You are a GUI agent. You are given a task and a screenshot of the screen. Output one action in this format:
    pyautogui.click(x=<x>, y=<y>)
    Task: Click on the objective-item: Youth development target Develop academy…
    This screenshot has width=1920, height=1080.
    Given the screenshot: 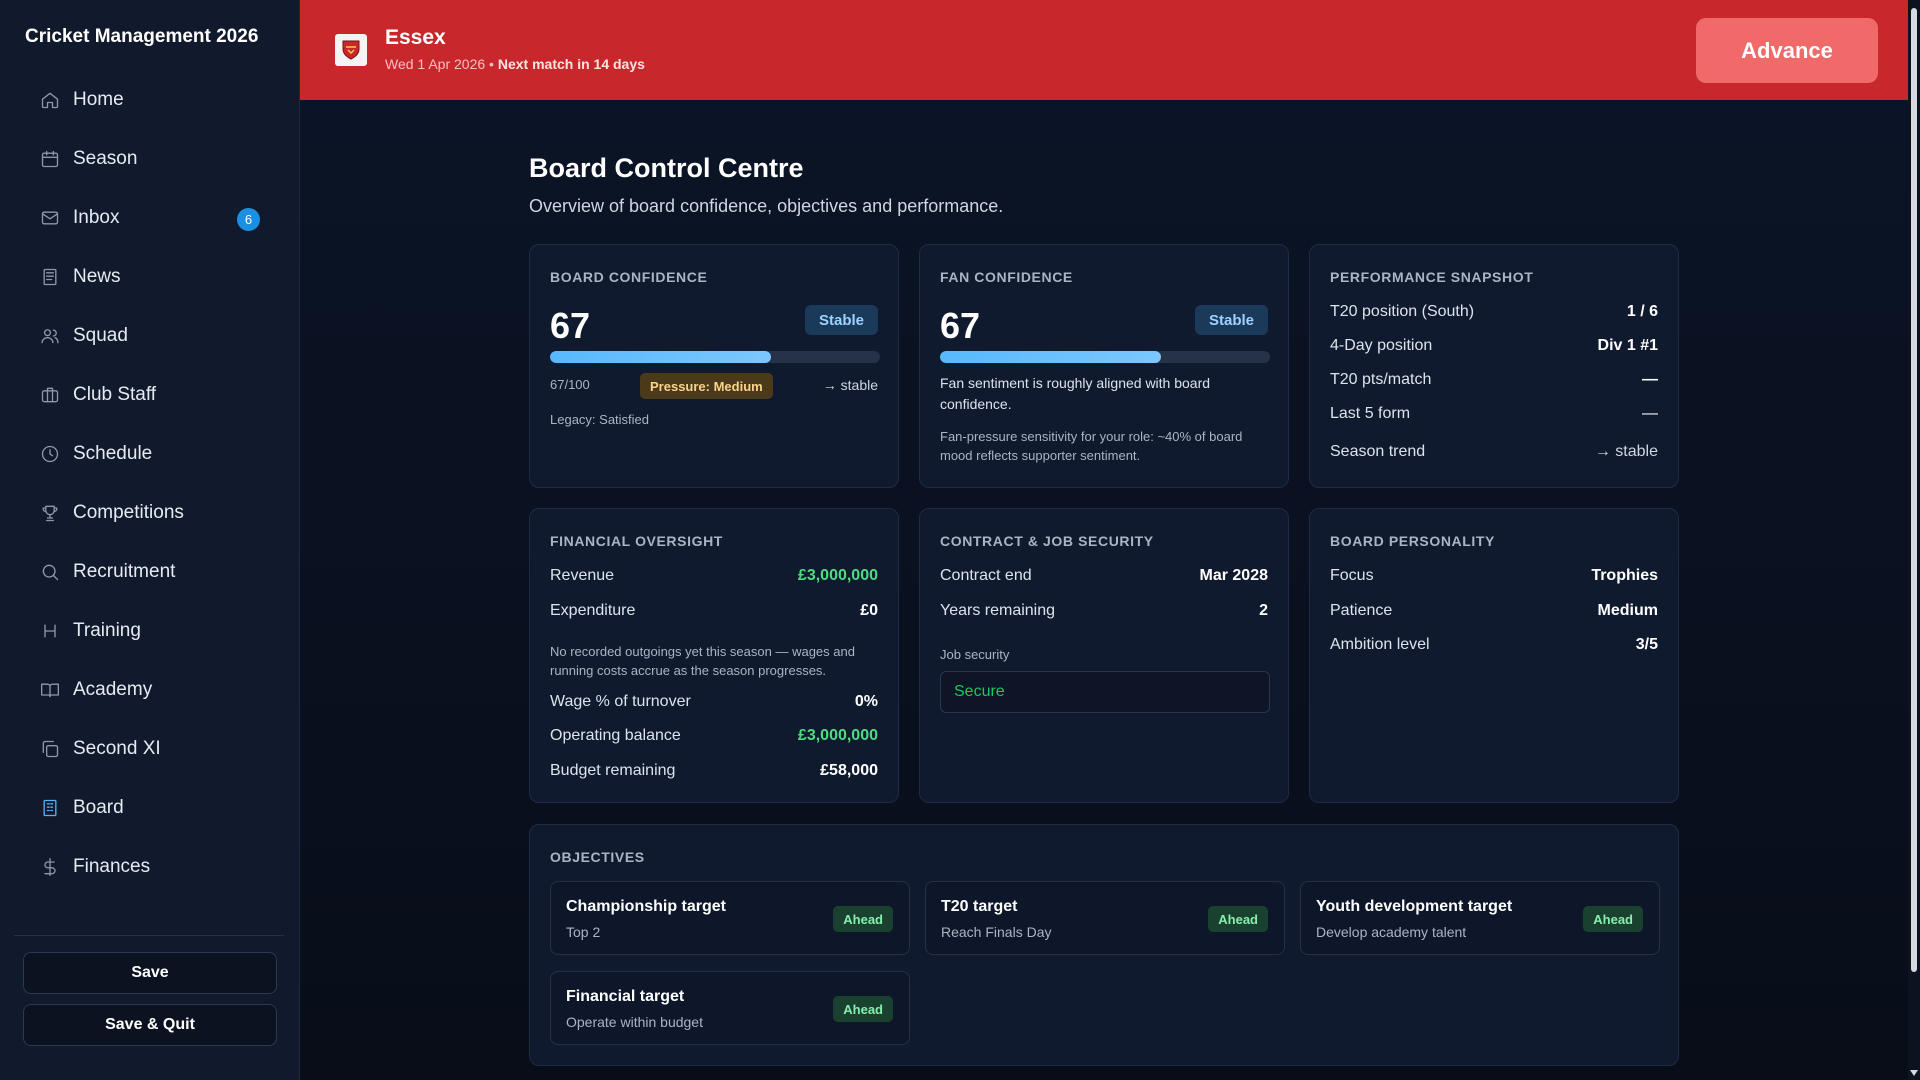 What is the action you would take?
    pyautogui.click(x=1480, y=918)
    